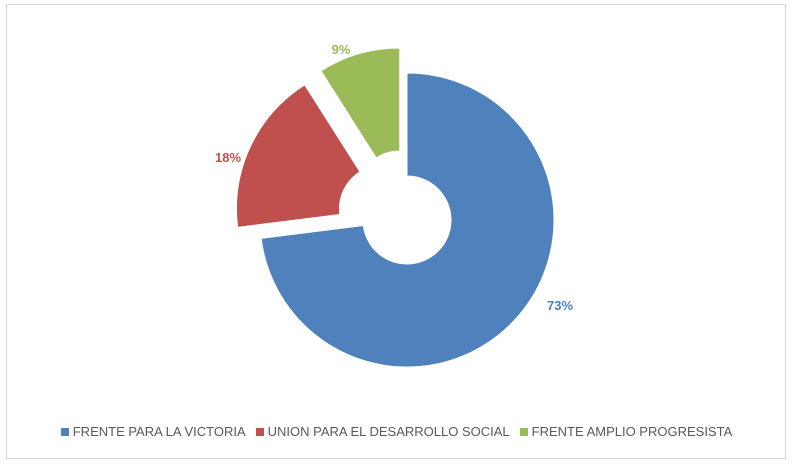 This screenshot has width=793, height=464. Describe the element at coordinates (388, 431) in the screenshot. I see `legend-label: UNION PARA EL DESARROLLO SOCIAL` at that location.